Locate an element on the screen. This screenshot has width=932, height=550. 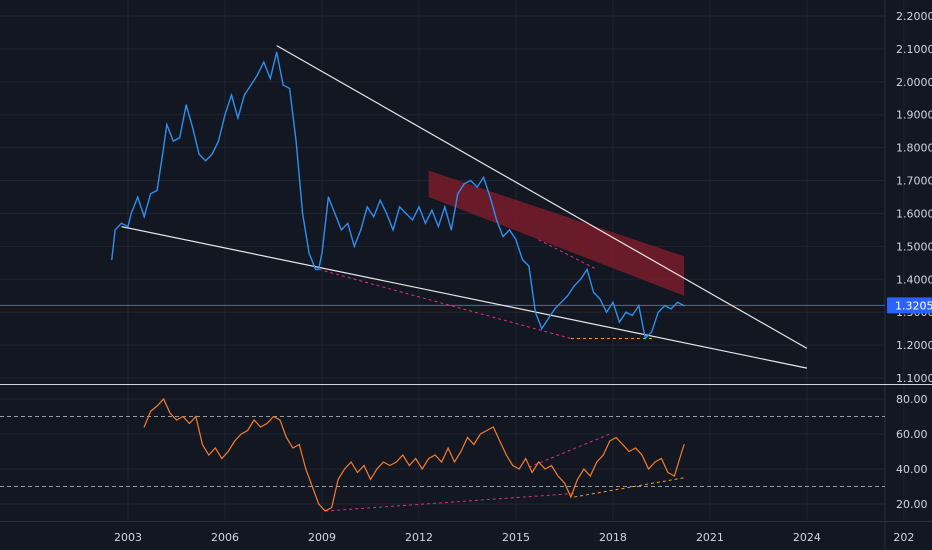
time-tick-label: 2021 is located at coordinates (710, 537).